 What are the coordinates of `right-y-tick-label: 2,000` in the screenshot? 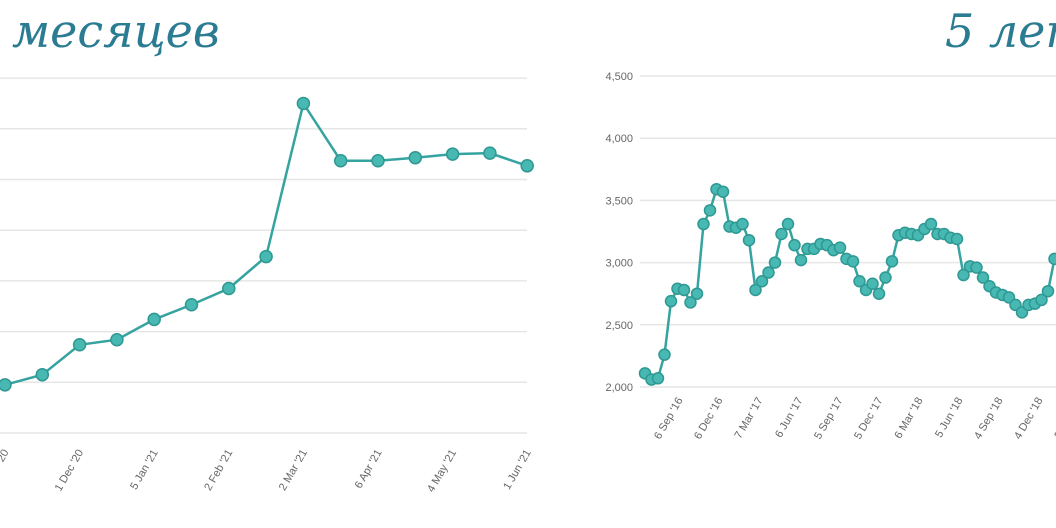 It's located at (619, 388).